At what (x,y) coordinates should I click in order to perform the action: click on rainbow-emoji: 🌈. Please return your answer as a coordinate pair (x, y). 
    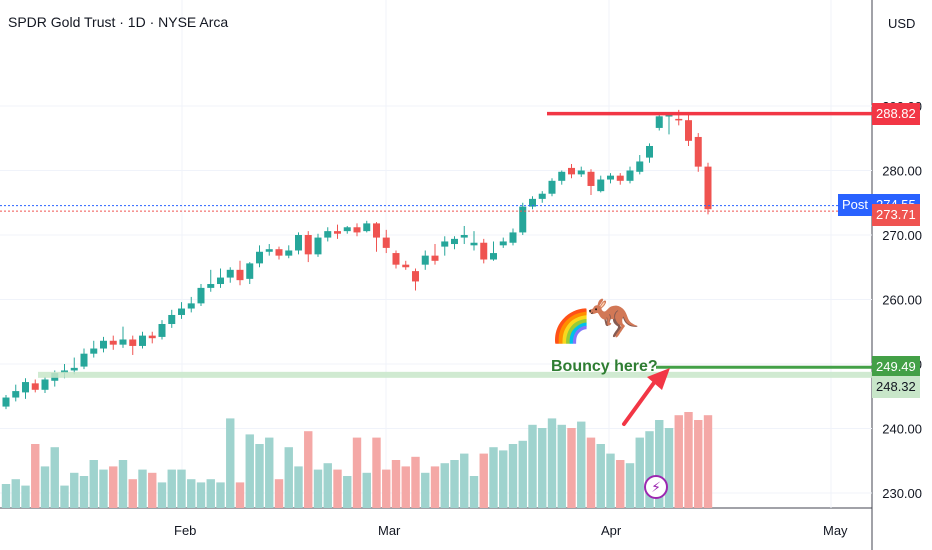
    Looking at the image, I should click on (571, 326).